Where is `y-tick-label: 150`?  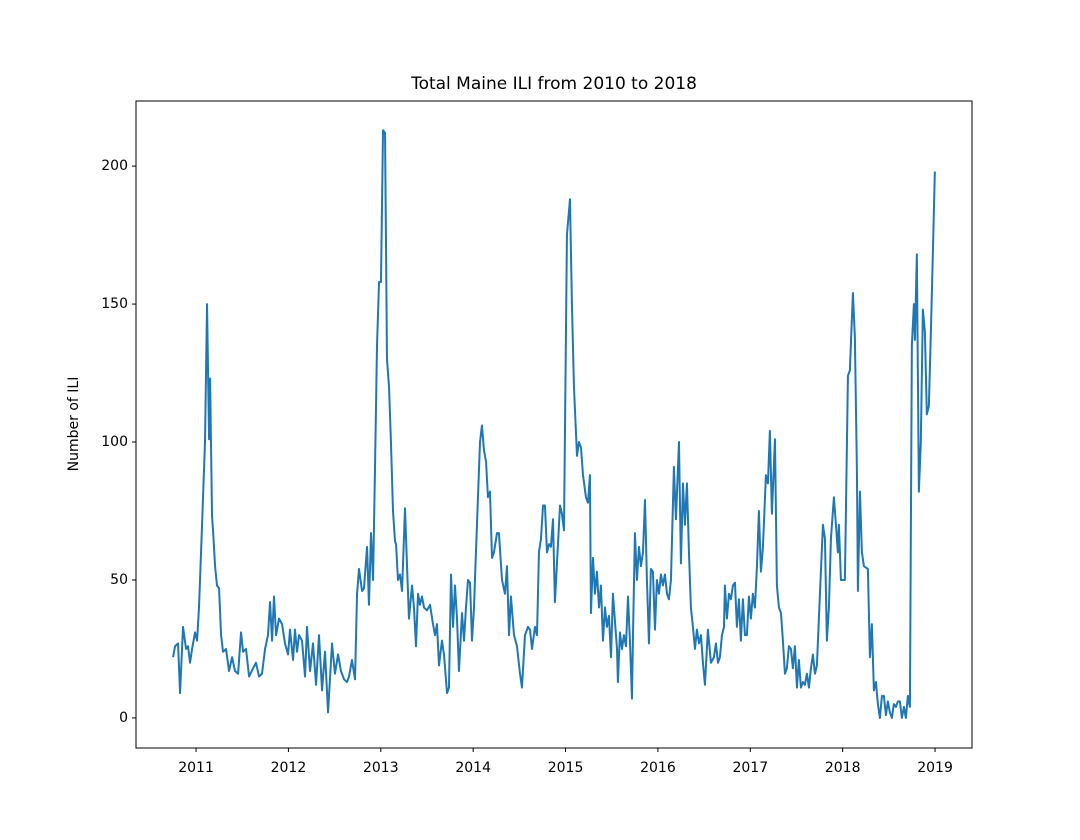
y-tick-label: 150 is located at coordinates (114, 304).